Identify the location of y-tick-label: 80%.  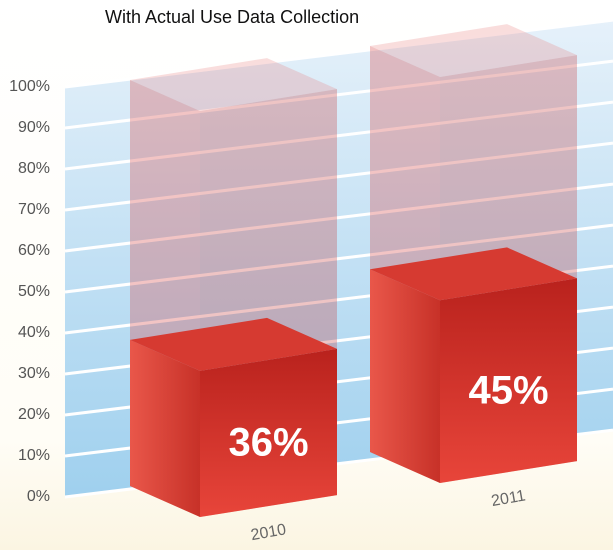
(34, 168).